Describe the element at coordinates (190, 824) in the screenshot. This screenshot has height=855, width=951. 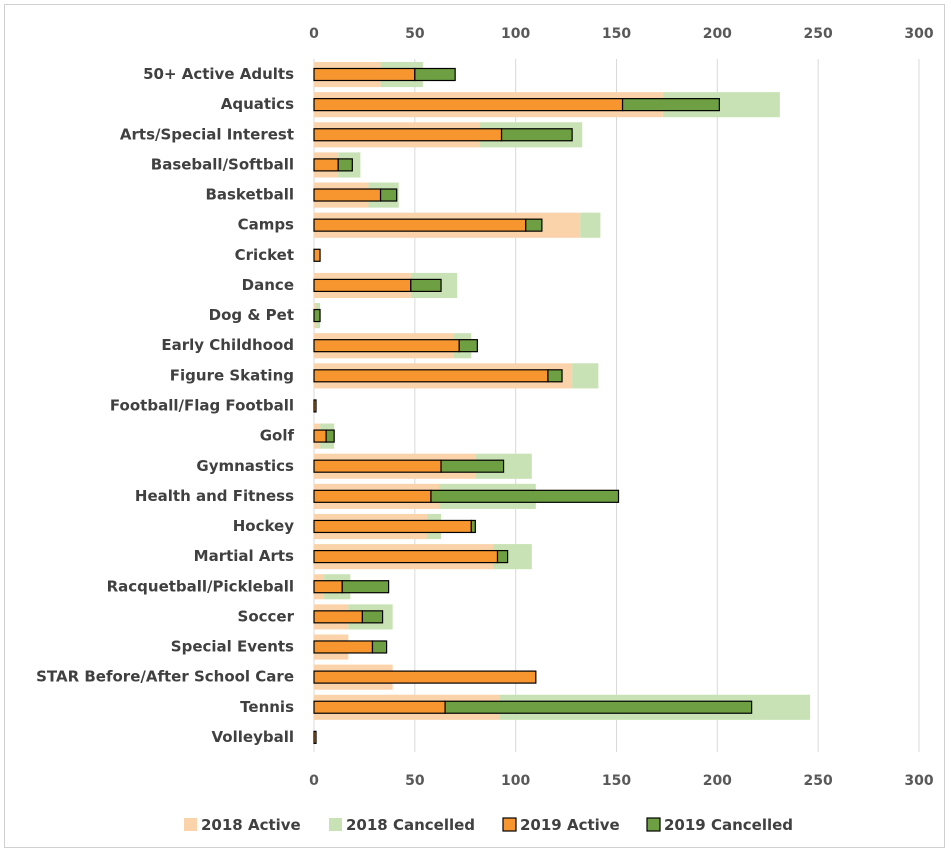
I see `legend-swatch-2018-active` at that location.